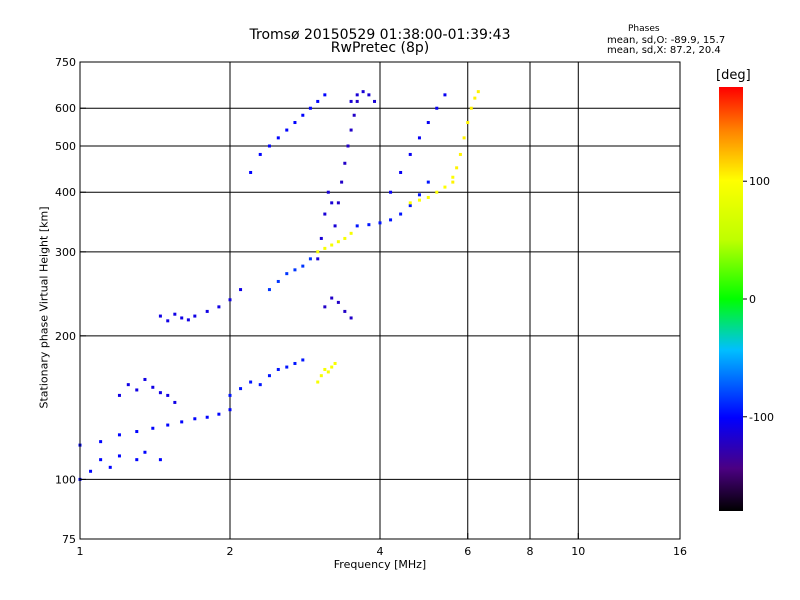  What do you see at coordinates (65, 62) in the screenshot?
I see `y-tick-label: 750` at bounding box center [65, 62].